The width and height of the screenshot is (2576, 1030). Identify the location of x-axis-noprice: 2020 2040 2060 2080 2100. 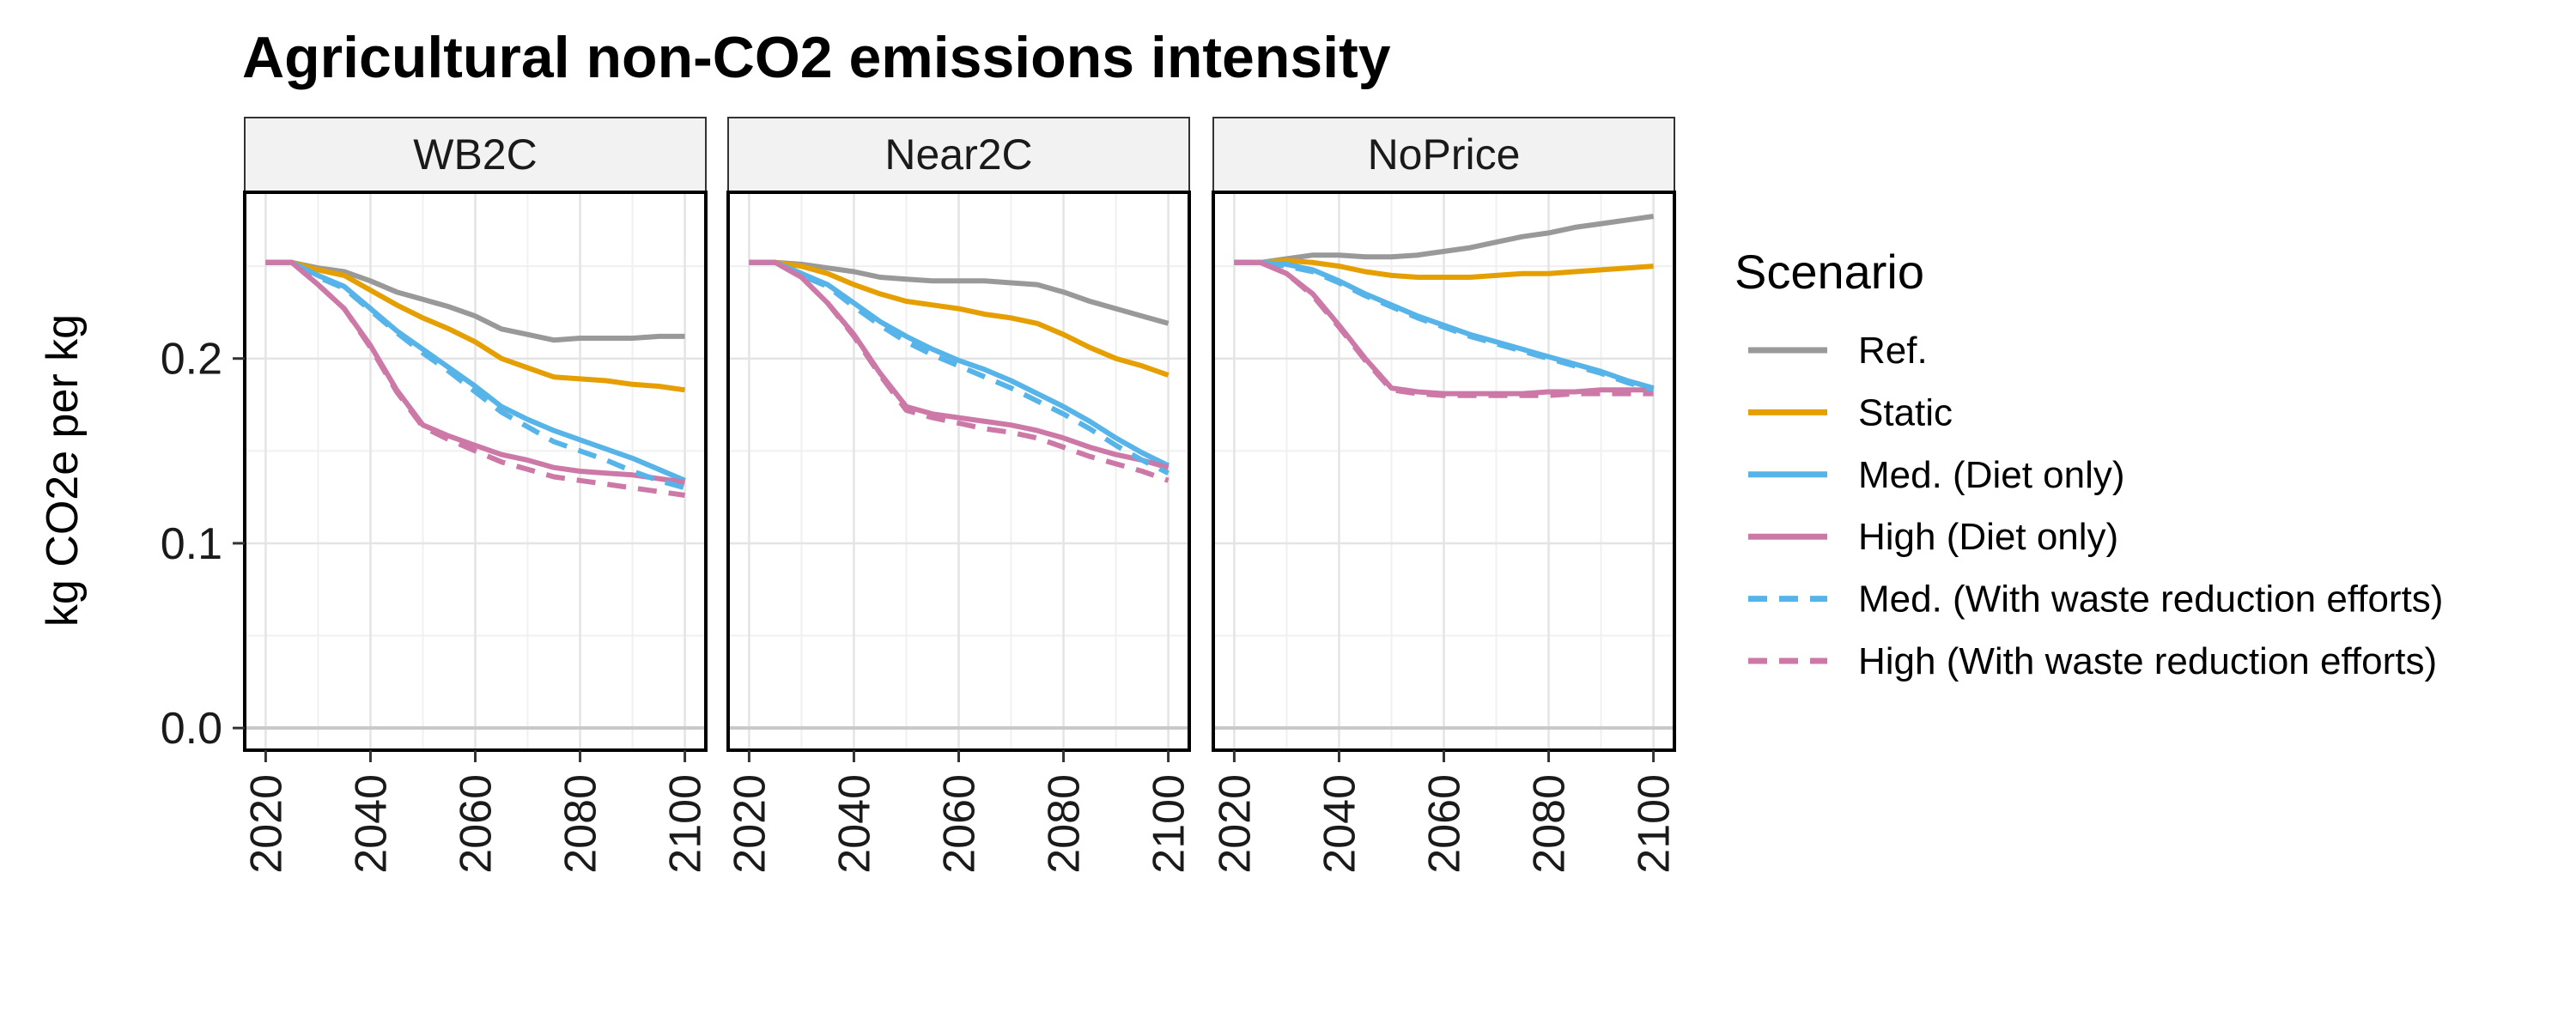
(1445, 812).